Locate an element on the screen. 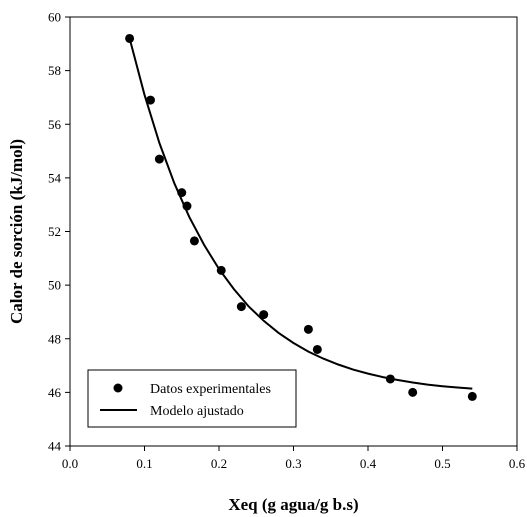  y-axis-title: Calor de sorción (kJ/mol) is located at coordinates (16, 231).